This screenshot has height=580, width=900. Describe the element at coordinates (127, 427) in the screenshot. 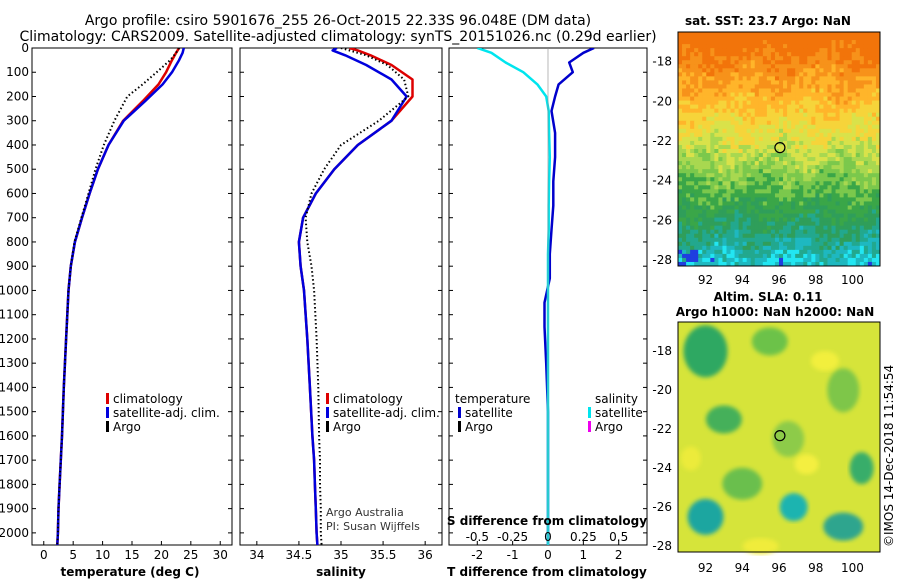

I see `legend-label-argo: Argo` at that location.